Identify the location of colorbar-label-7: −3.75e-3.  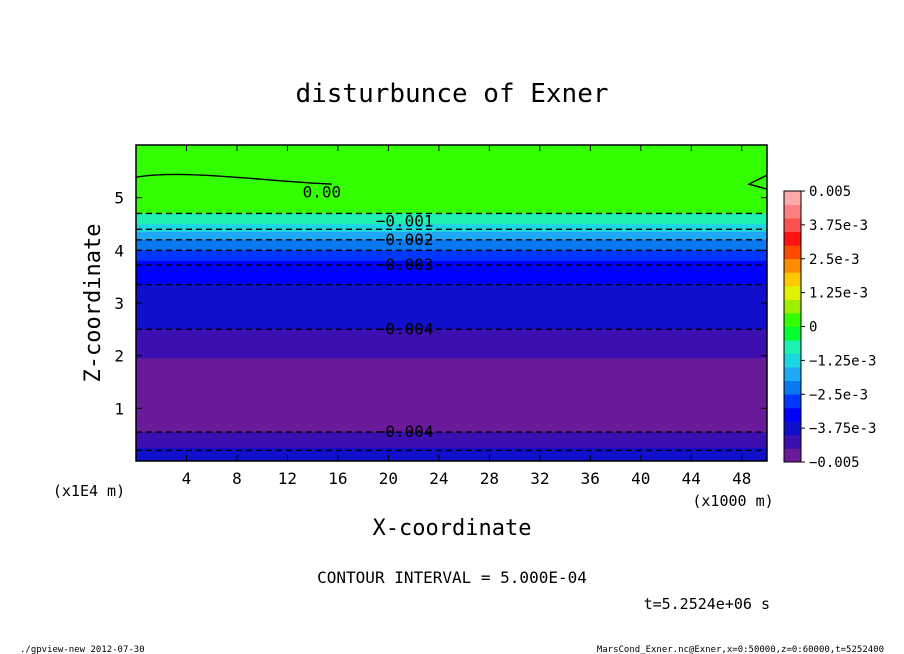
(842, 429).